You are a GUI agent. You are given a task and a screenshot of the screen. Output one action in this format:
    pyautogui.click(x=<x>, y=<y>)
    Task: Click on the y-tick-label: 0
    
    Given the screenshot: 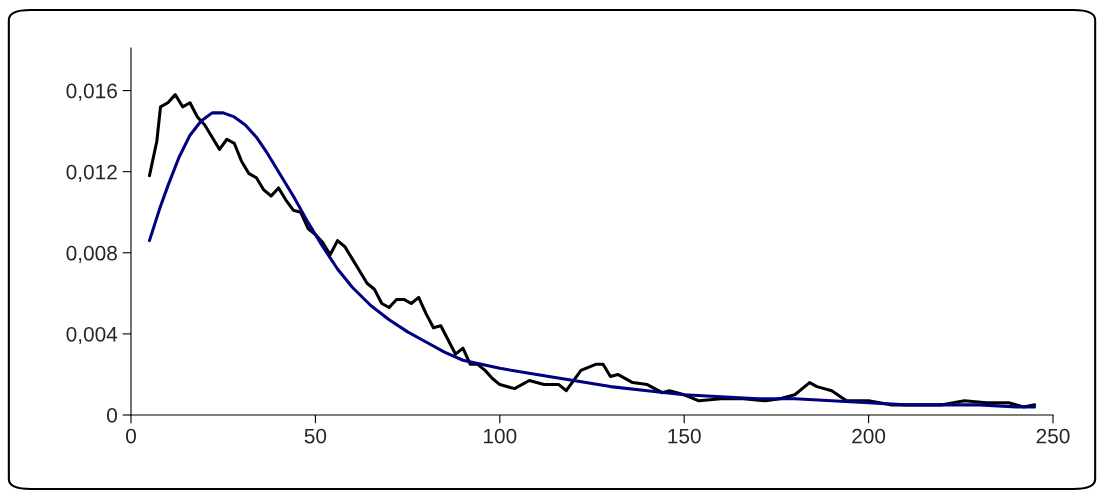 What is the action you would take?
    pyautogui.click(x=112, y=415)
    